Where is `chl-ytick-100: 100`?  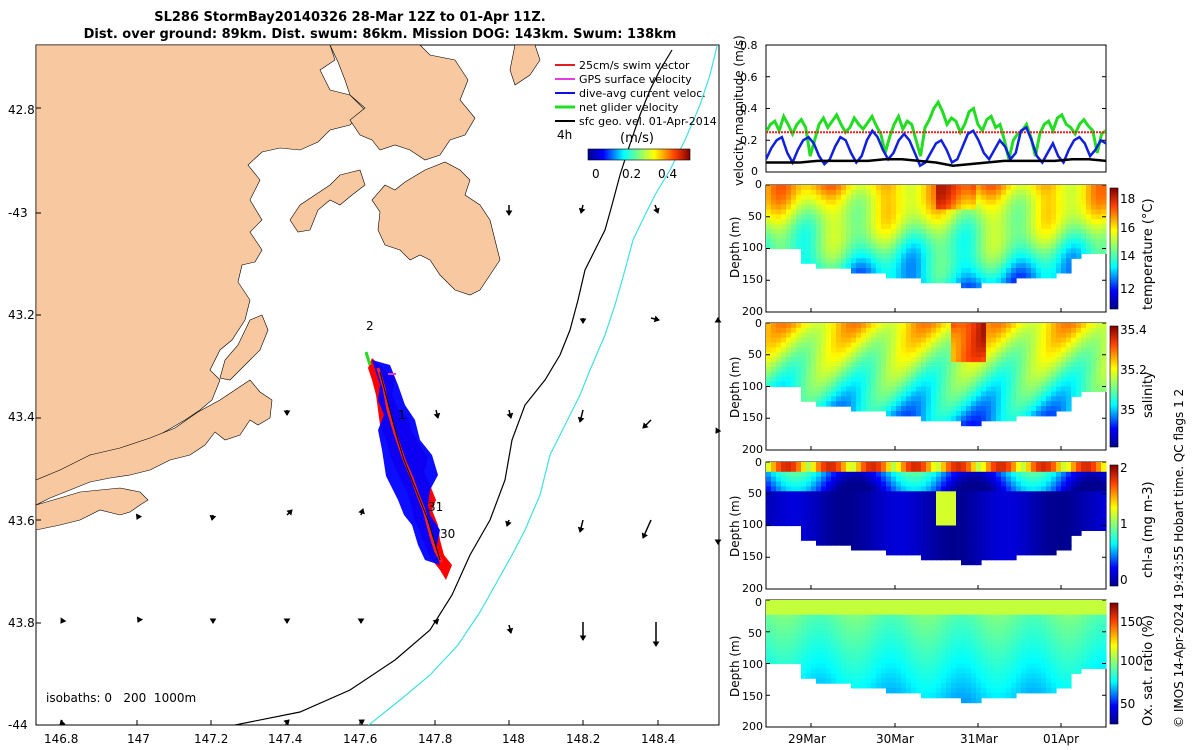 chl-ytick-100: 100 is located at coordinates (752, 524).